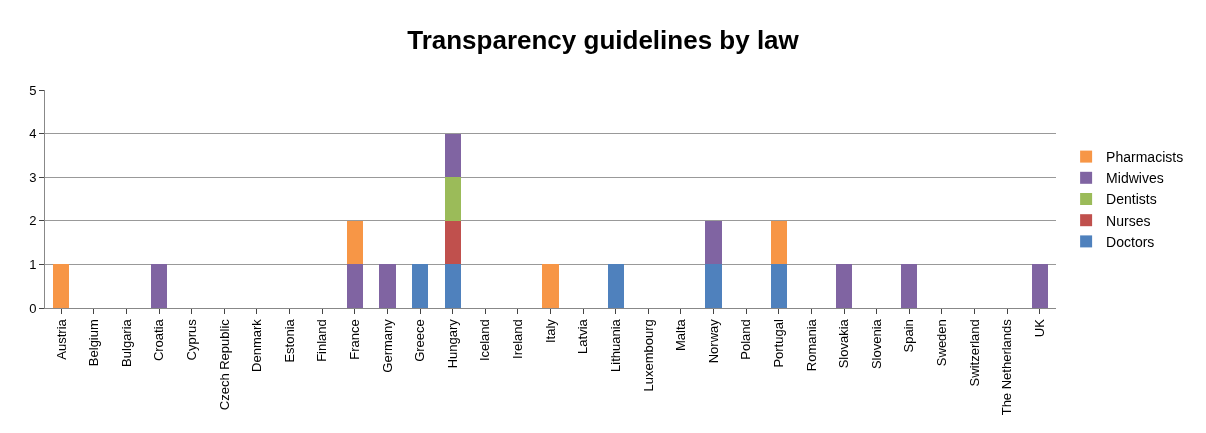  Describe the element at coordinates (33, 308) in the screenshot. I see `y-tick-label: 0` at that location.